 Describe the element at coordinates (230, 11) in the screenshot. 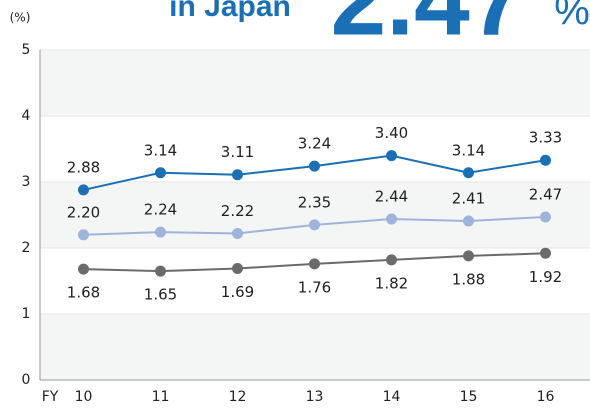

I see `chart-title: in Japan` at that location.